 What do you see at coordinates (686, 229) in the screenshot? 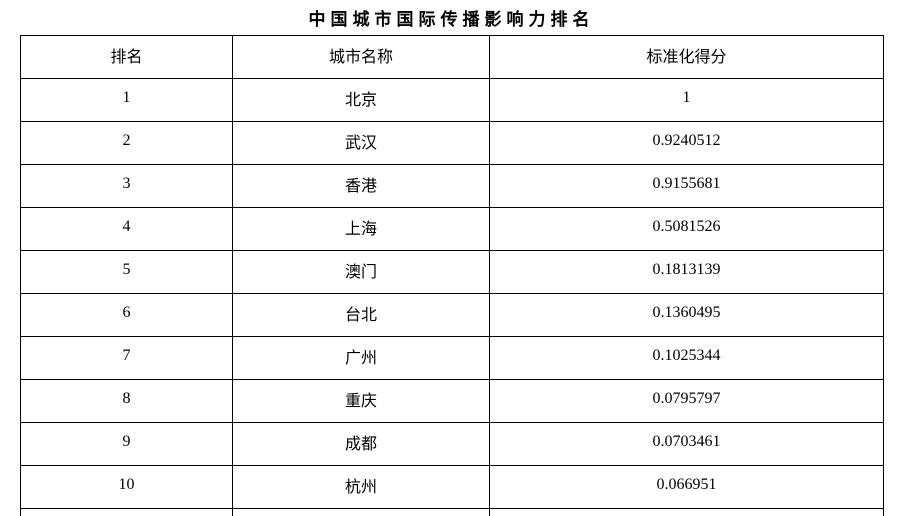
I see `score-cell: 0.5081526` at bounding box center [686, 229].